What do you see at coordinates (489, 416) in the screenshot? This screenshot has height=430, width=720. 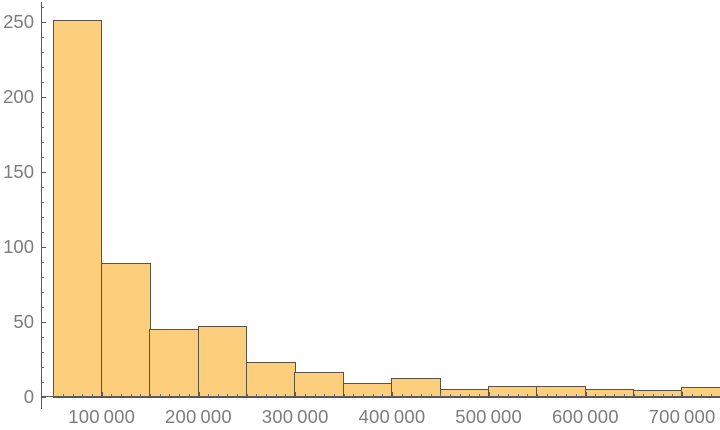 I see `x-tick-label: 500 000` at bounding box center [489, 416].